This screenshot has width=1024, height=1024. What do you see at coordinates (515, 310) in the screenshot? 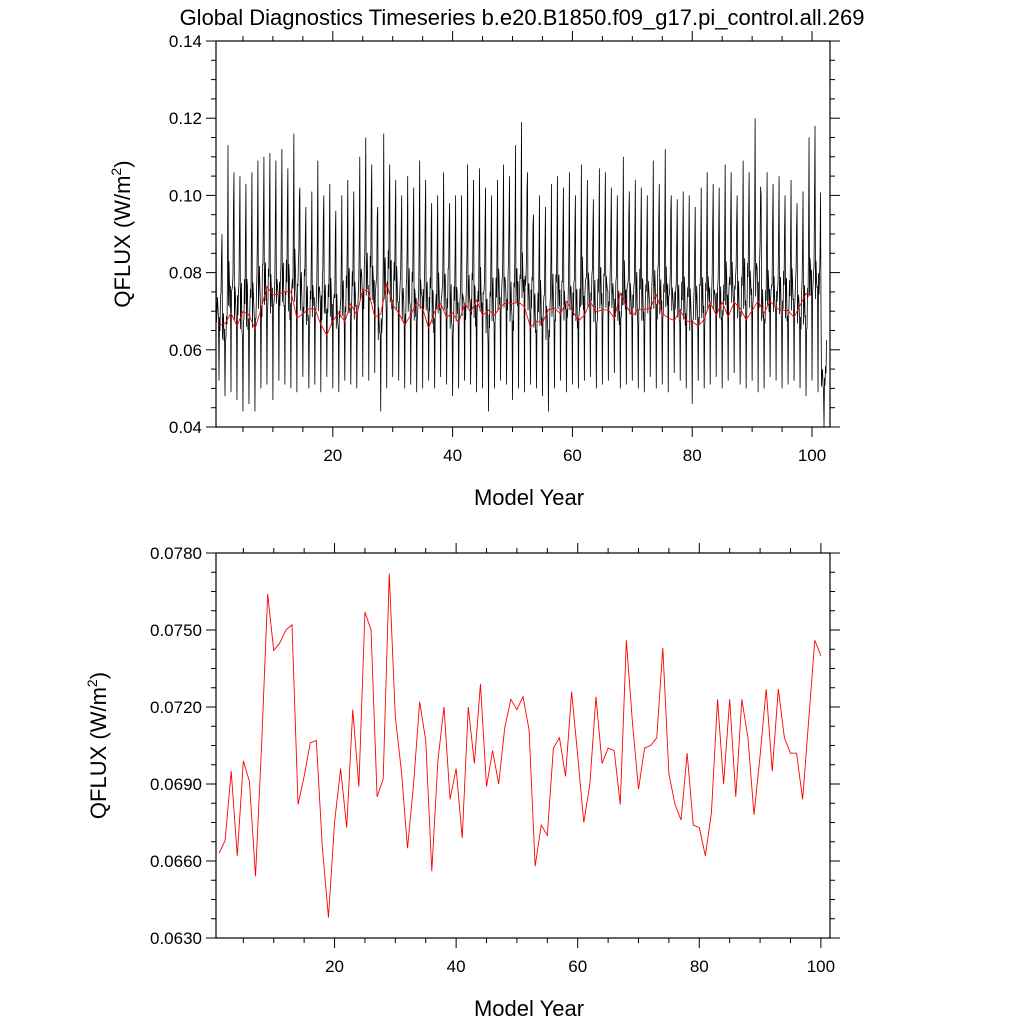
I see `annual-mean-series-line` at bounding box center [515, 310].